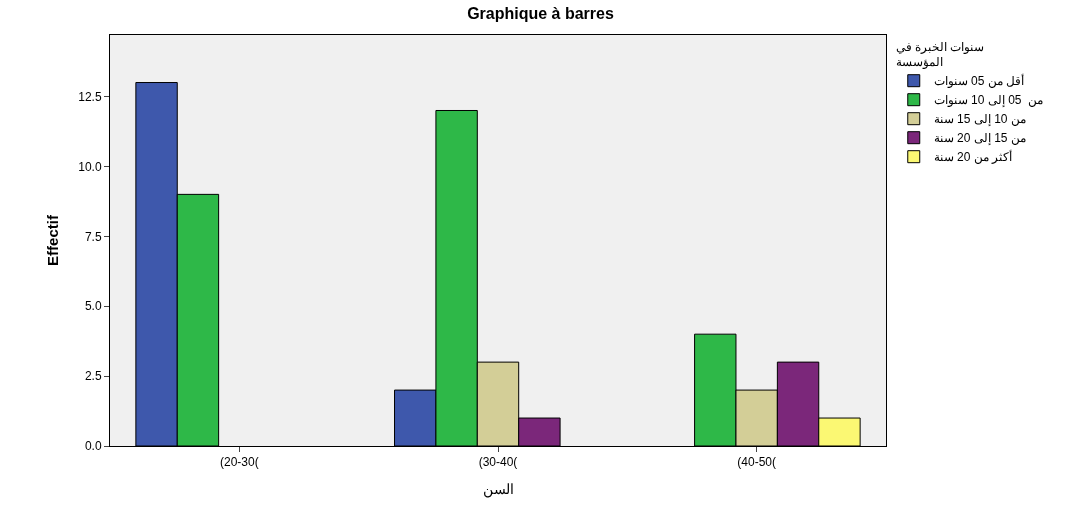 Image resolution: width=1081 pixels, height=506 pixels. What do you see at coordinates (979, 120) in the screenshot?
I see `legend-label: من 10 إلى 15 سنة` at bounding box center [979, 120].